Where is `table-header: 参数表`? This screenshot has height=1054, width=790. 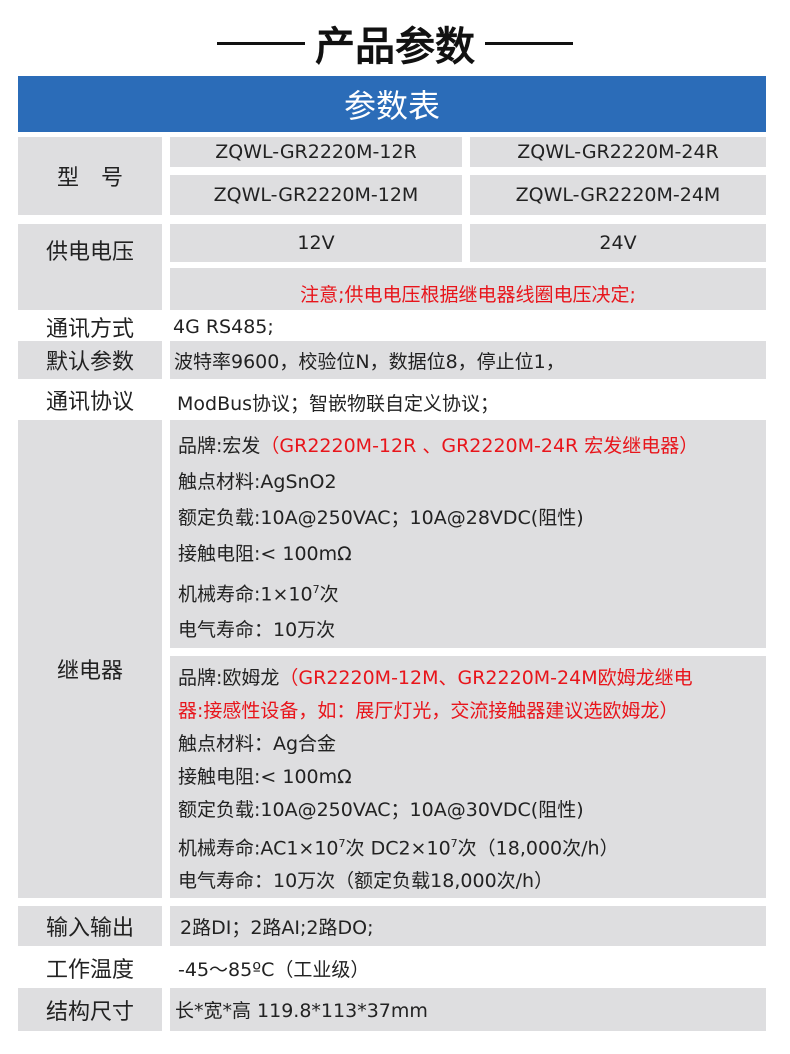 table-header: 参数表 is located at coordinates (392, 104).